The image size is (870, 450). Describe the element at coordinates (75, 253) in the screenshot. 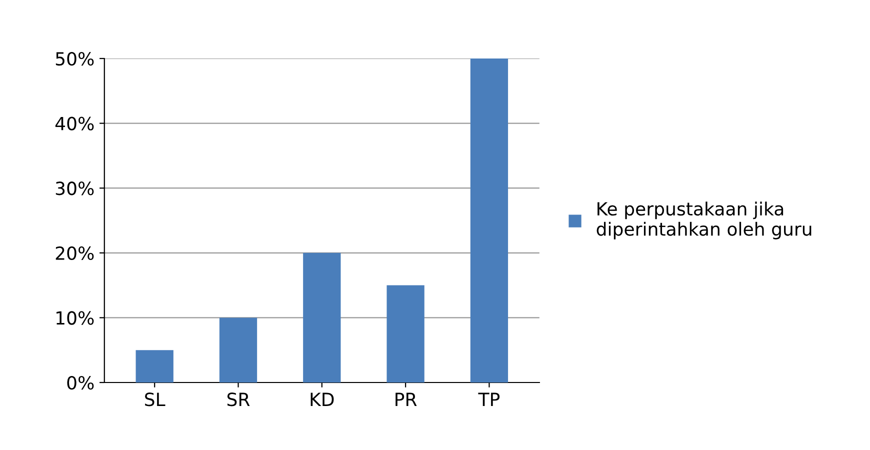

I see `y-tick-label: 20%` at that location.